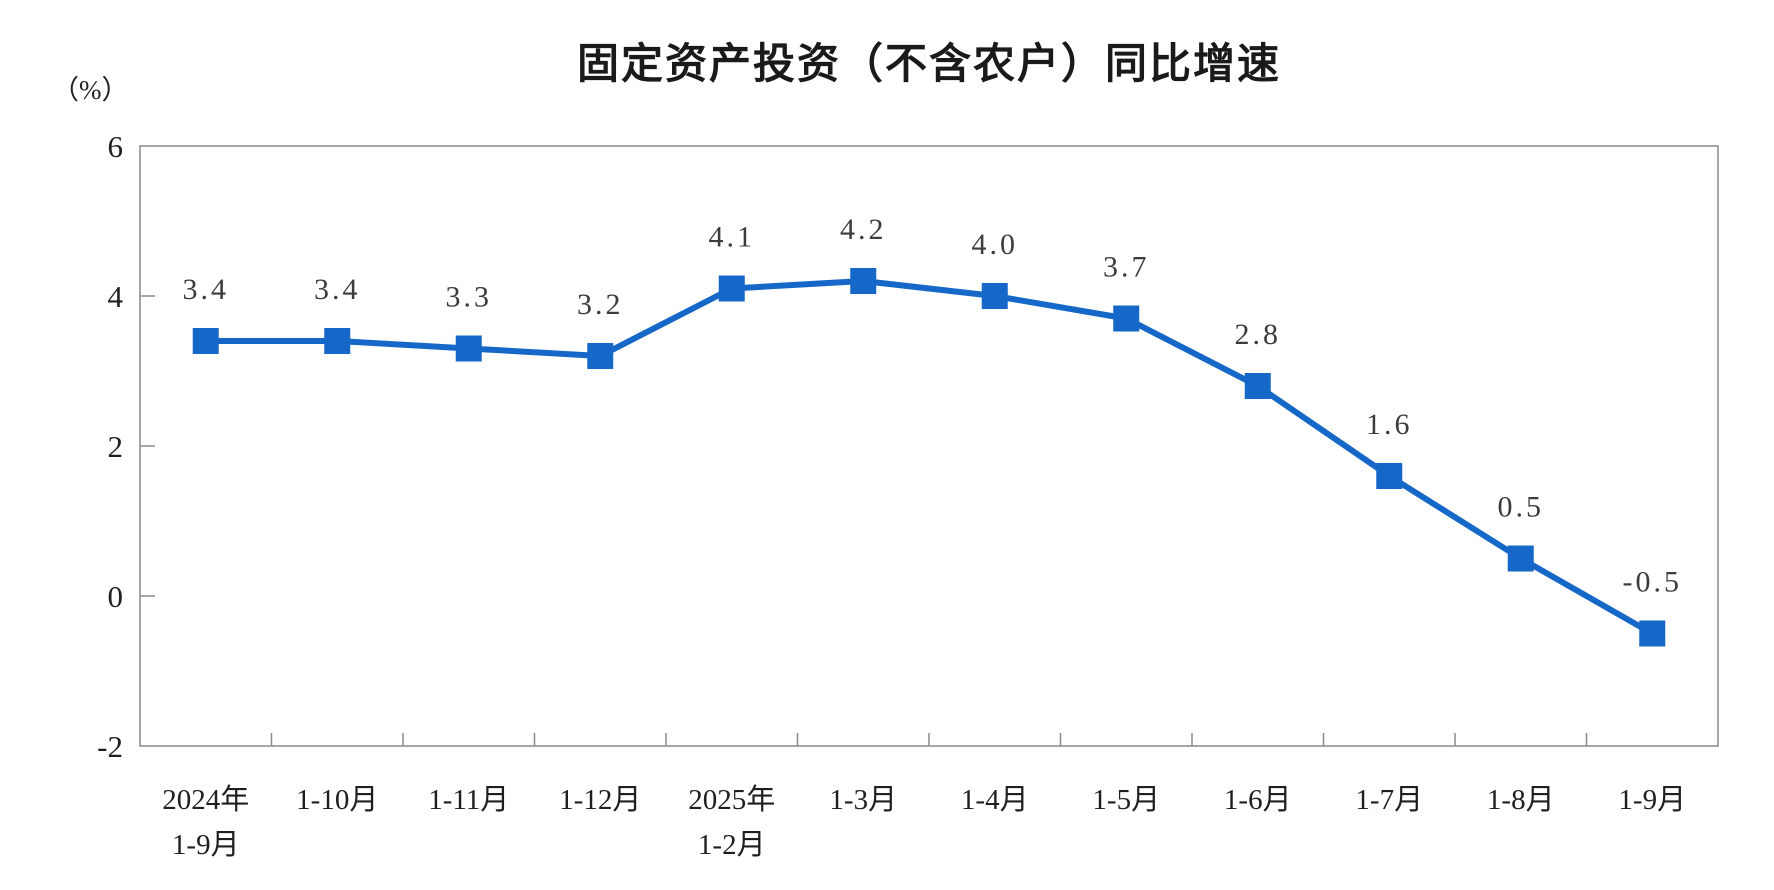 The image size is (1774, 890). What do you see at coordinates (600, 800) in the screenshot?
I see `x-tick-label: 1-12月` at bounding box center [600, 800].